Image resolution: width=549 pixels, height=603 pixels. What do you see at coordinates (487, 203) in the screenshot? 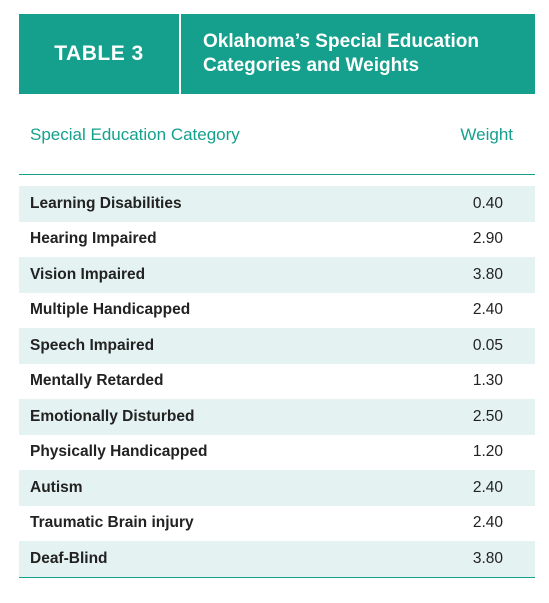
I see `weight-cell: 0.40` at bounding box center [487, 203].